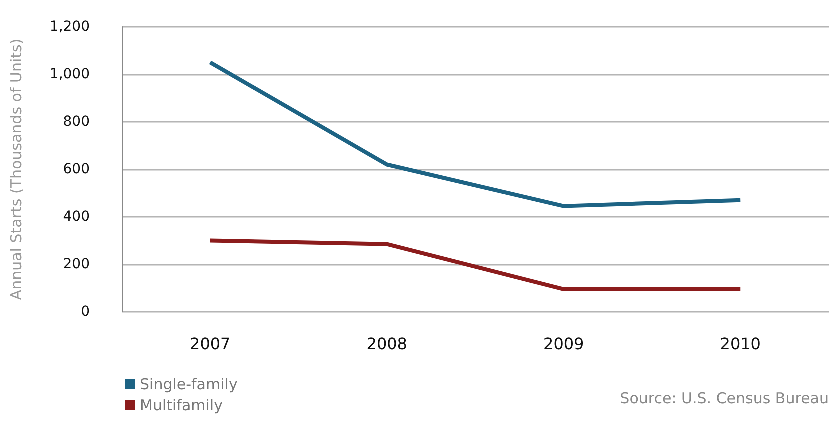  Describe the element at coordinates (76, 122) in the screenshot. I see `y-tick-label: 800` at that location.